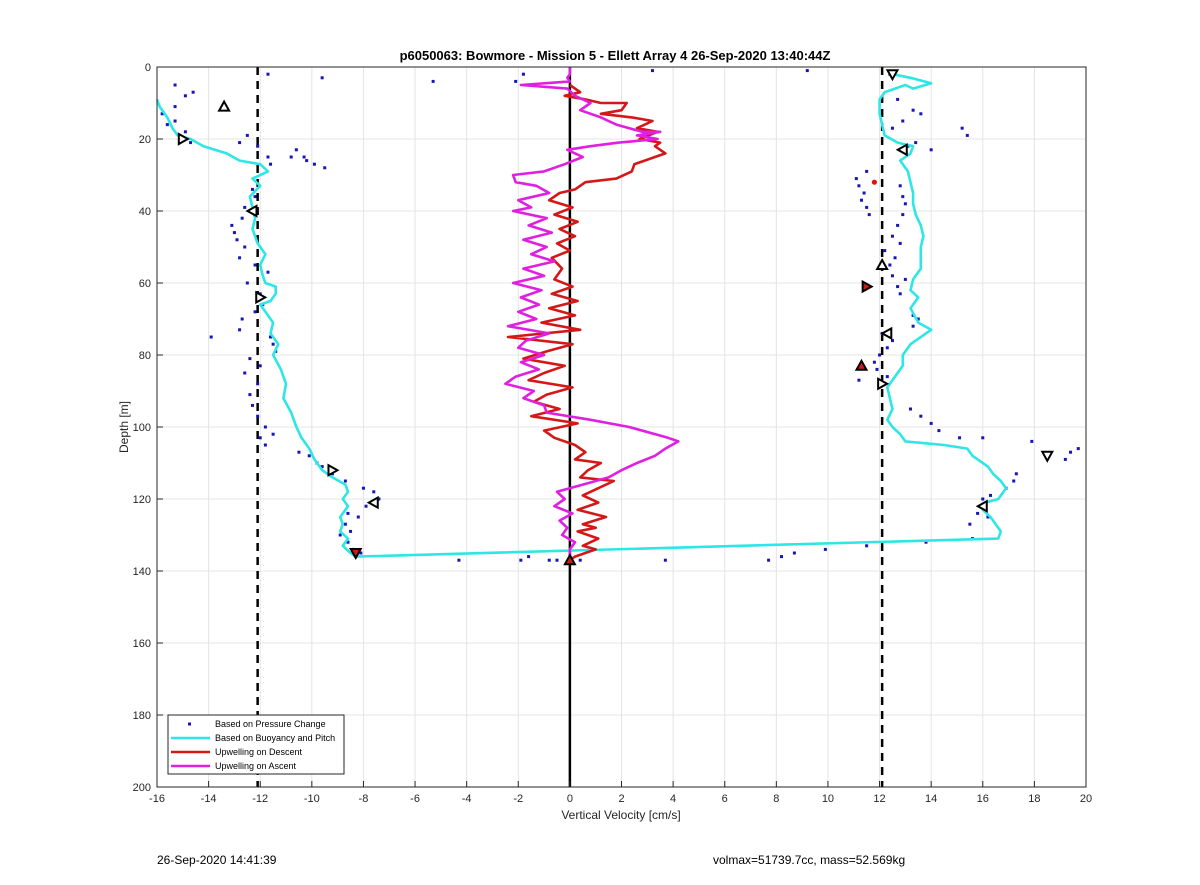  Describe the element at coordinates (142, 716) in the screenshot. I see `y-tick-label: 180` at that location.